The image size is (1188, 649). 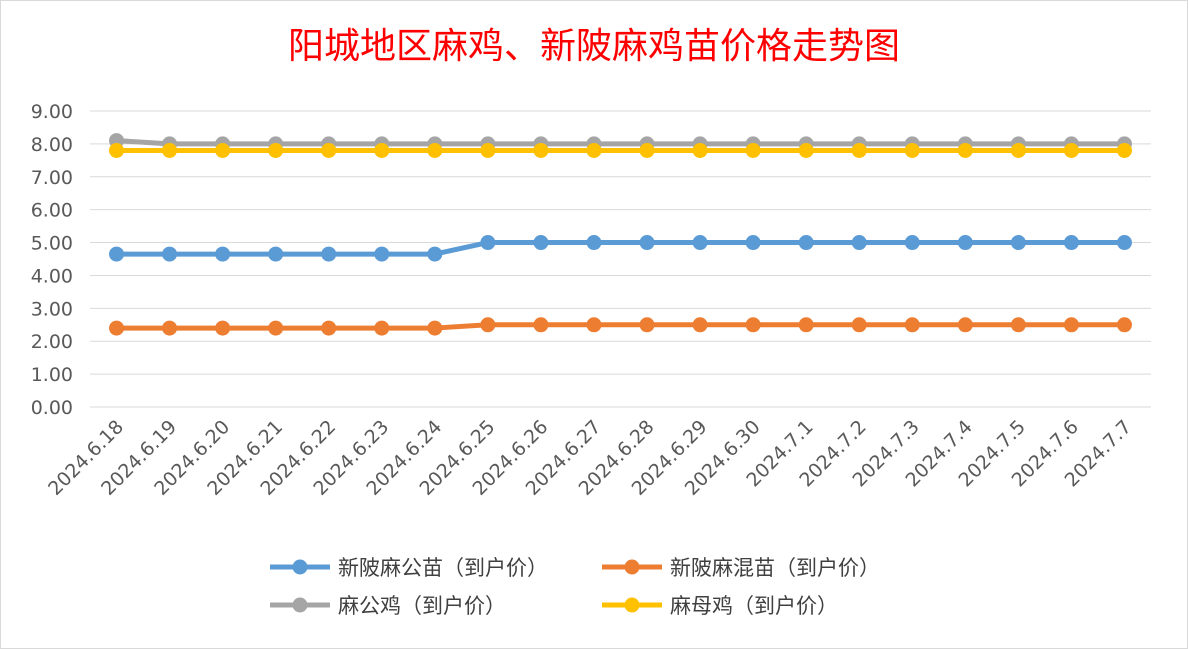 What do you see at coordinates (443, 568) in the screenshot?
I see `legend-label: 新陂麻公苗（到户价）` at bounding box center [443, 568].